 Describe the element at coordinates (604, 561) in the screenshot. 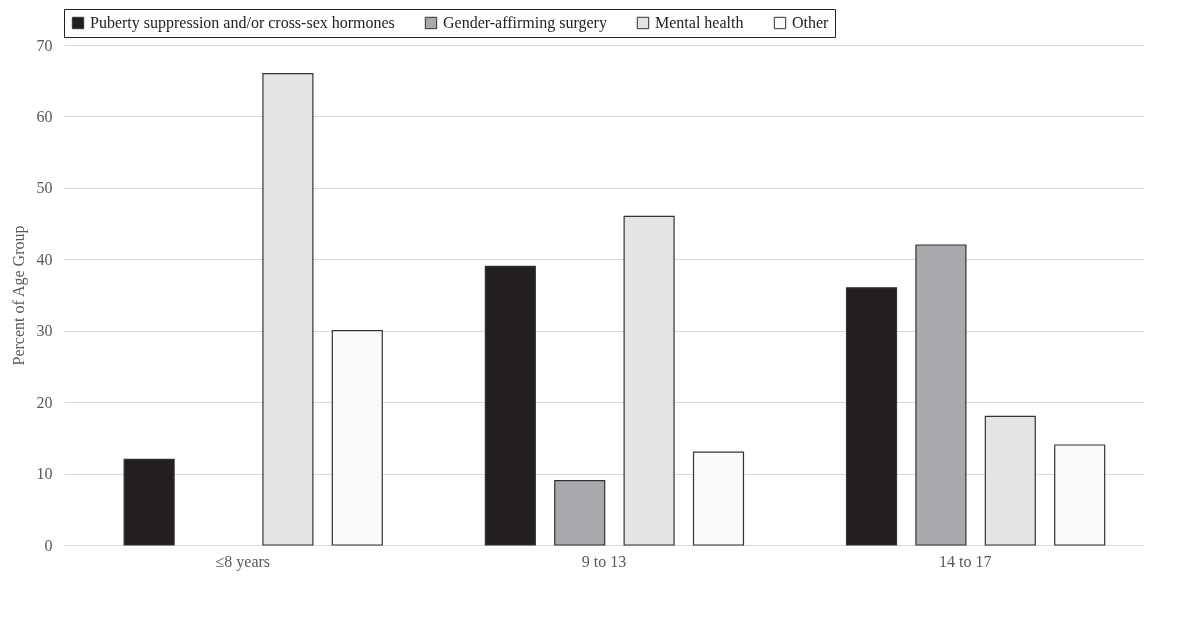

I see `x-tick-label: 9 to 13` at that location.